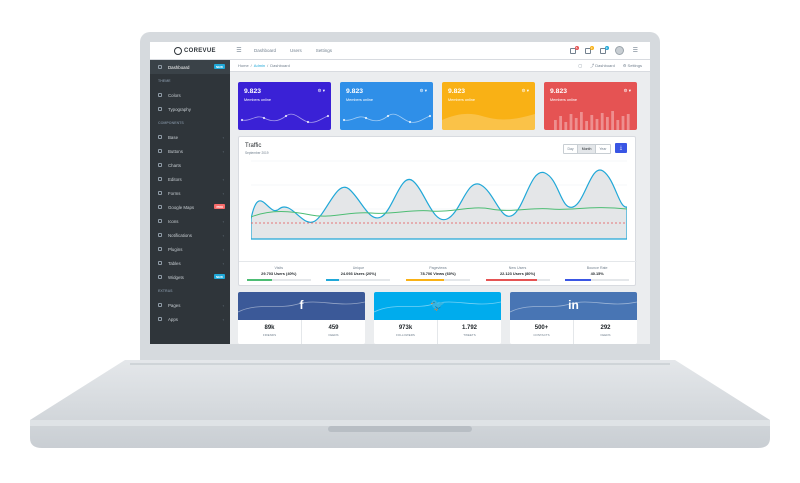 The image size is (800, 483). Describe the element at coordinates (179, 109) in the screenshot. I see `sidebar-item-label: Typography` at that location.